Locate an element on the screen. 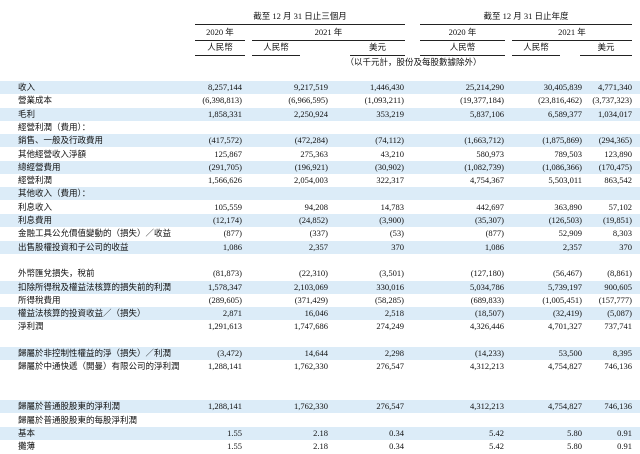 Image resolution: width=640 pixels, height=454 pixels. cell-value: (30,902) is located at coordinates (389, 166).